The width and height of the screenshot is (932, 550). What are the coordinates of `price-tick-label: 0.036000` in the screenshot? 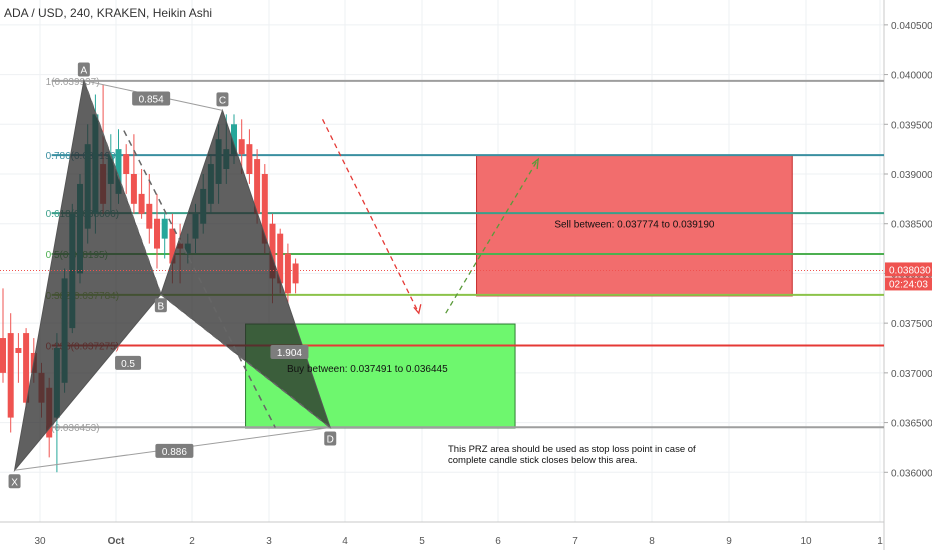 It's located at (911, 473).